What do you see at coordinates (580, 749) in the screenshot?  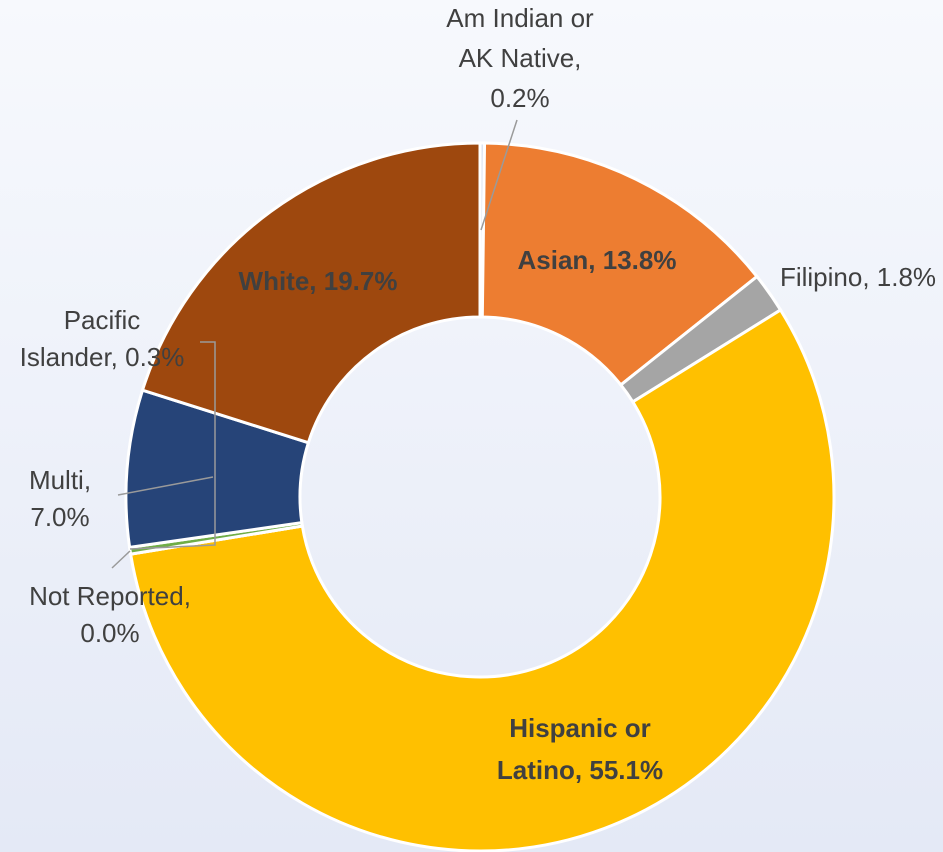 I see `data-label: Hispanic or Latino, 55.1%` at bounding box center [580, 749].